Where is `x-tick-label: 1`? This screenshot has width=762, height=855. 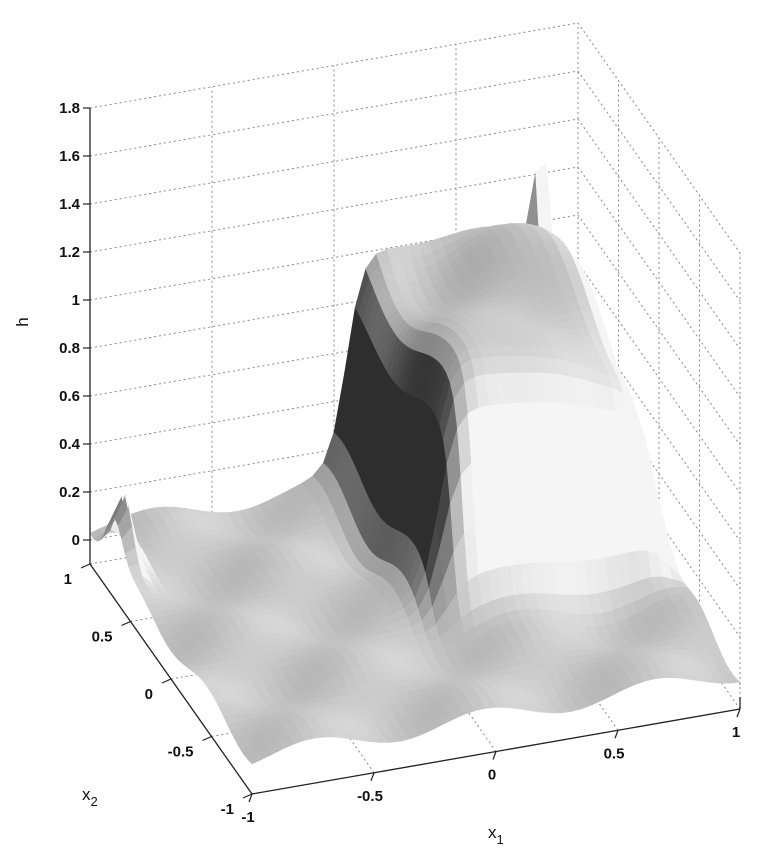 x-tick-label: 1 is located at coordinates (736, 732).